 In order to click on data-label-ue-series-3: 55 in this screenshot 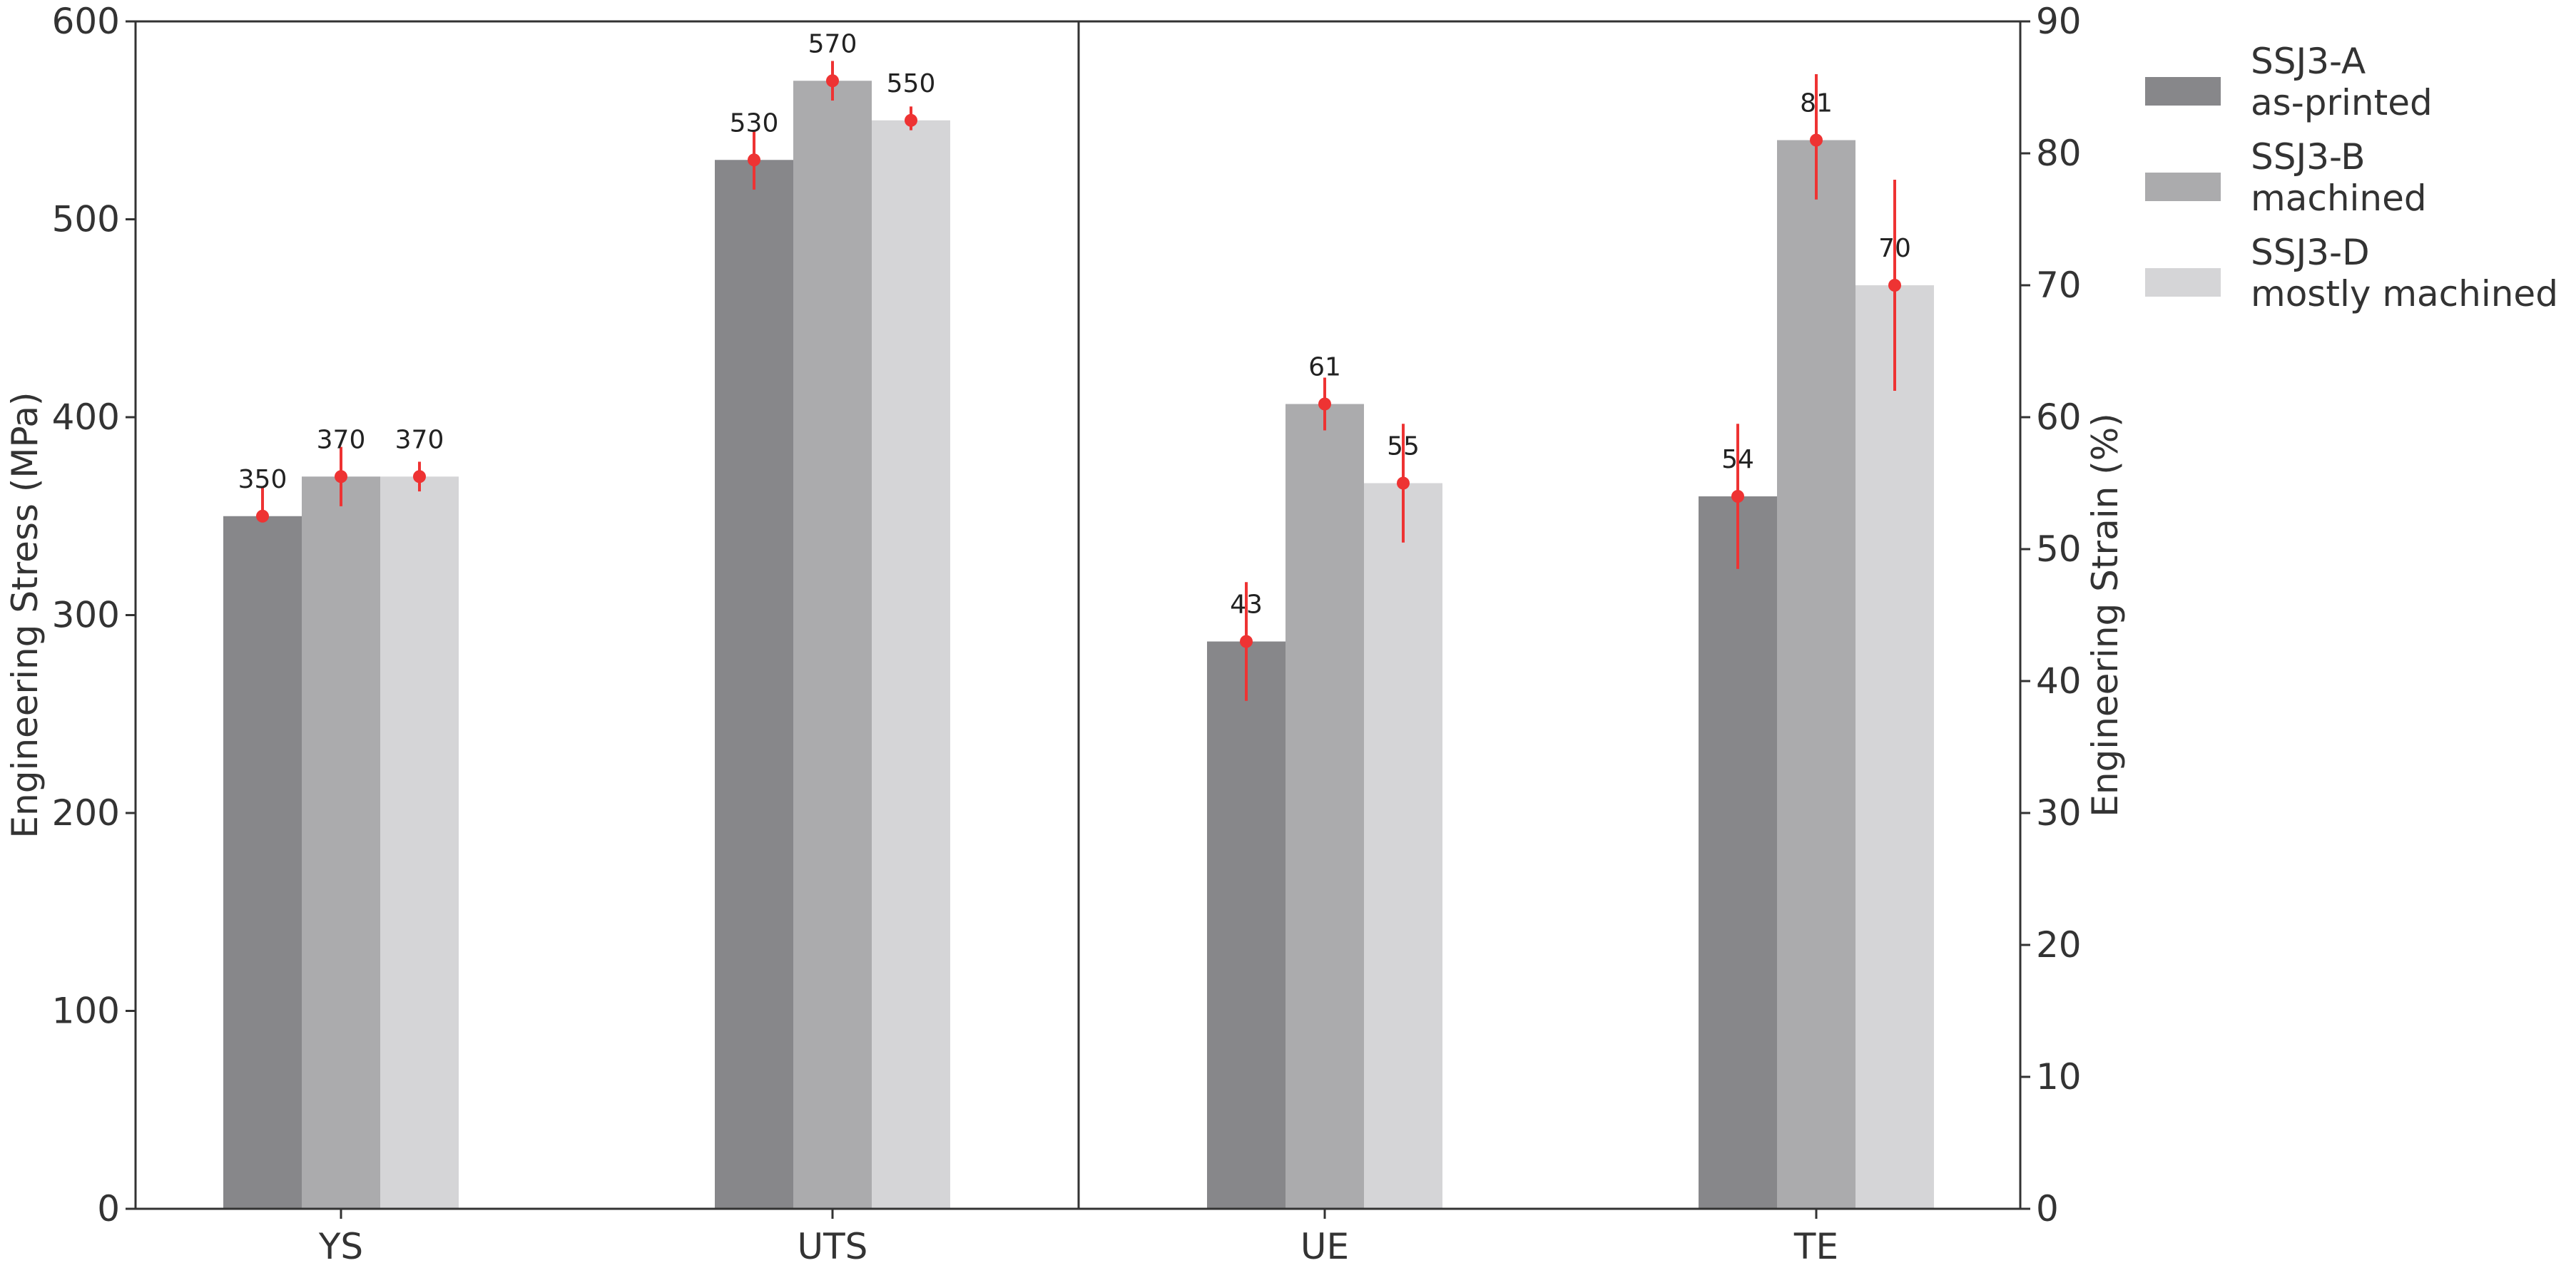, I will do `click(1403, 447)`.